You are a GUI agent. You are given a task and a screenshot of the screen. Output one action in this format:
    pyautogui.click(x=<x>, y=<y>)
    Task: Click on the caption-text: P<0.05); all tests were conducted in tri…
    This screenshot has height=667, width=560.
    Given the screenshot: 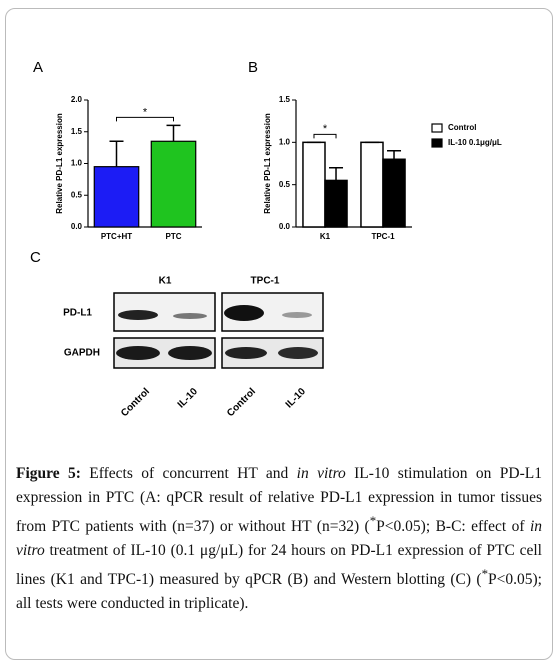 What is the action you would take?
    pyautogui.click(x=279, y=591)
    